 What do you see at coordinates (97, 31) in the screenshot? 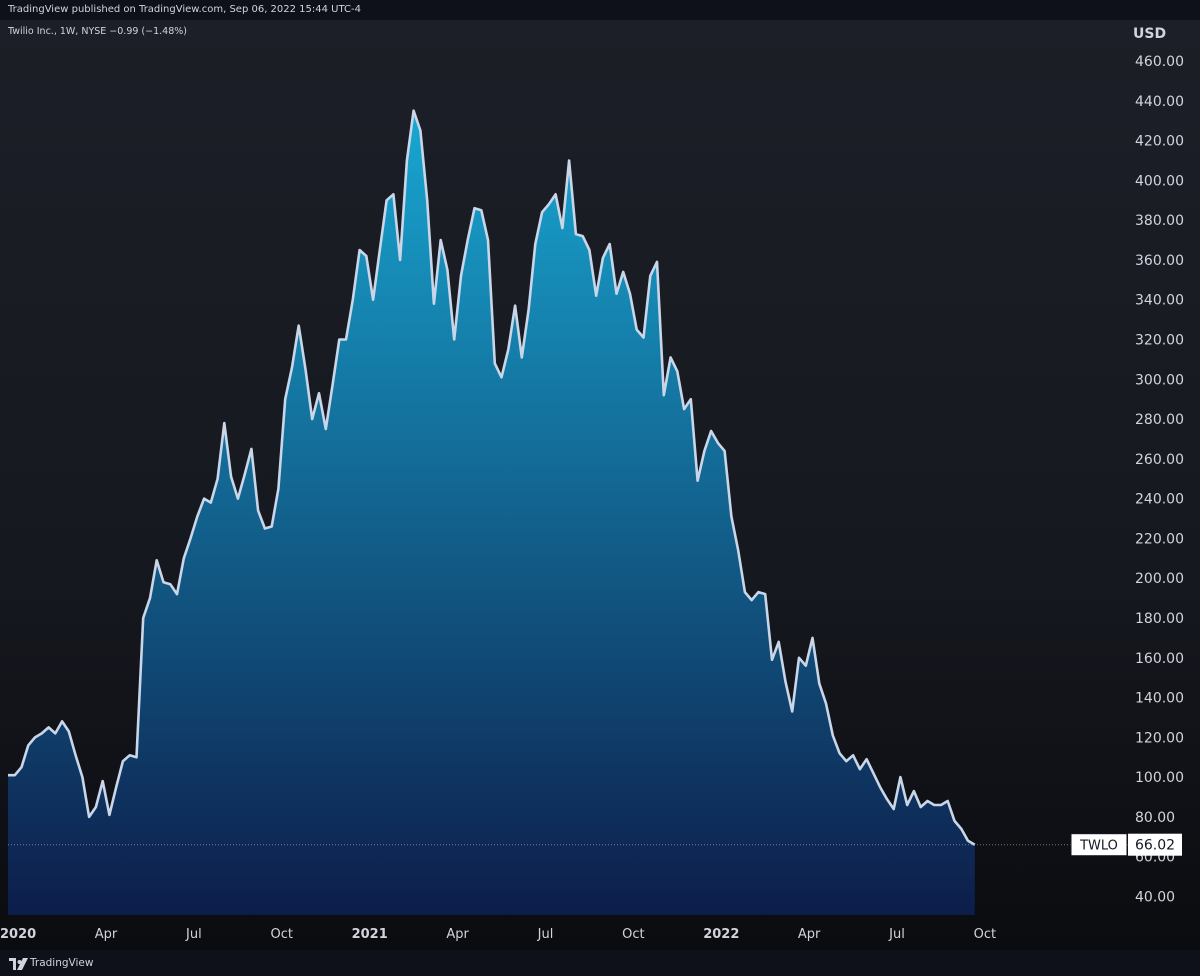
I see `symbol-legend: Twilio Inc., 1W, NYSE −0.99 (−1.48%)` at bounding box center [97, 31].